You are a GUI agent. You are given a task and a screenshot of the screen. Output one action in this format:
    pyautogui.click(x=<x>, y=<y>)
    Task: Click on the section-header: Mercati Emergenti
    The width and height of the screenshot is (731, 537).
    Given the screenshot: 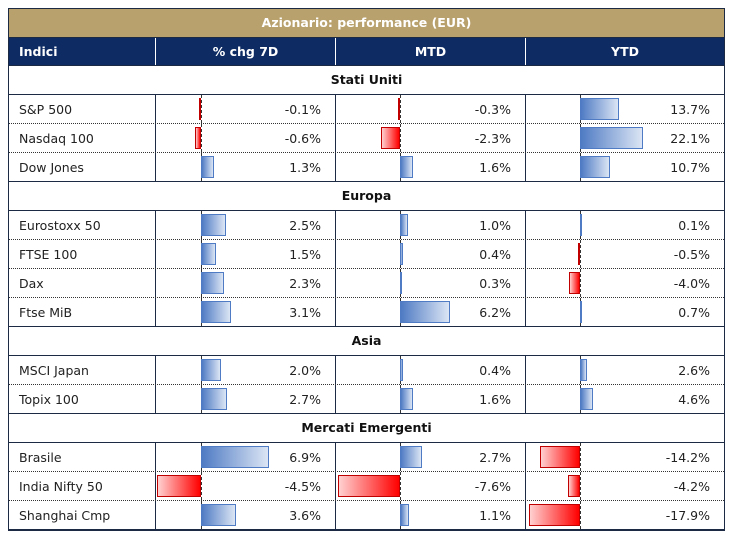 What is the action you would take?
    pyautogui.click(x=366, y=428)
    